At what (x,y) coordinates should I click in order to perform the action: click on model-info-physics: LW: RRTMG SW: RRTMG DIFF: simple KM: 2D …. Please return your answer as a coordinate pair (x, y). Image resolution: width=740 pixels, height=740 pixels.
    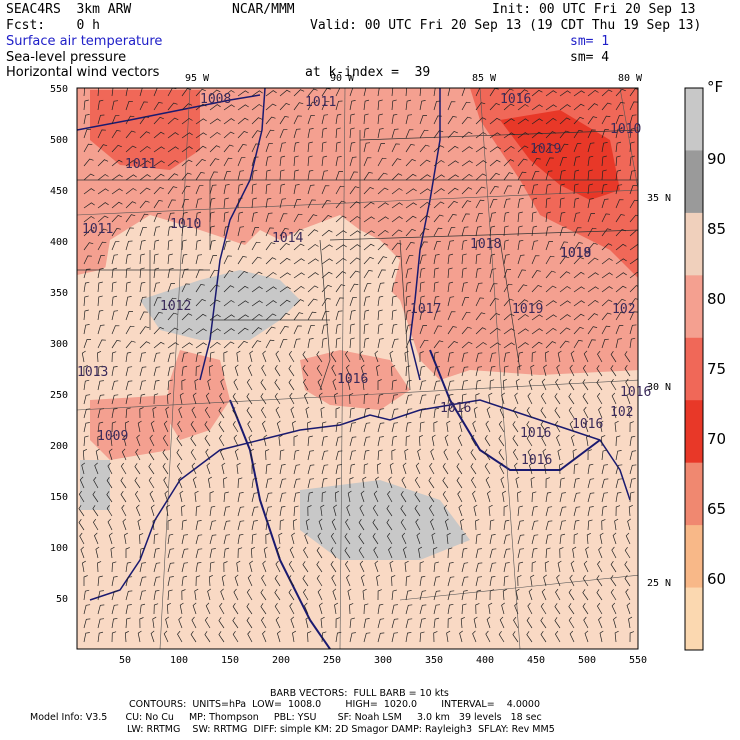
    Looking at the image, I should click on (341, 729).